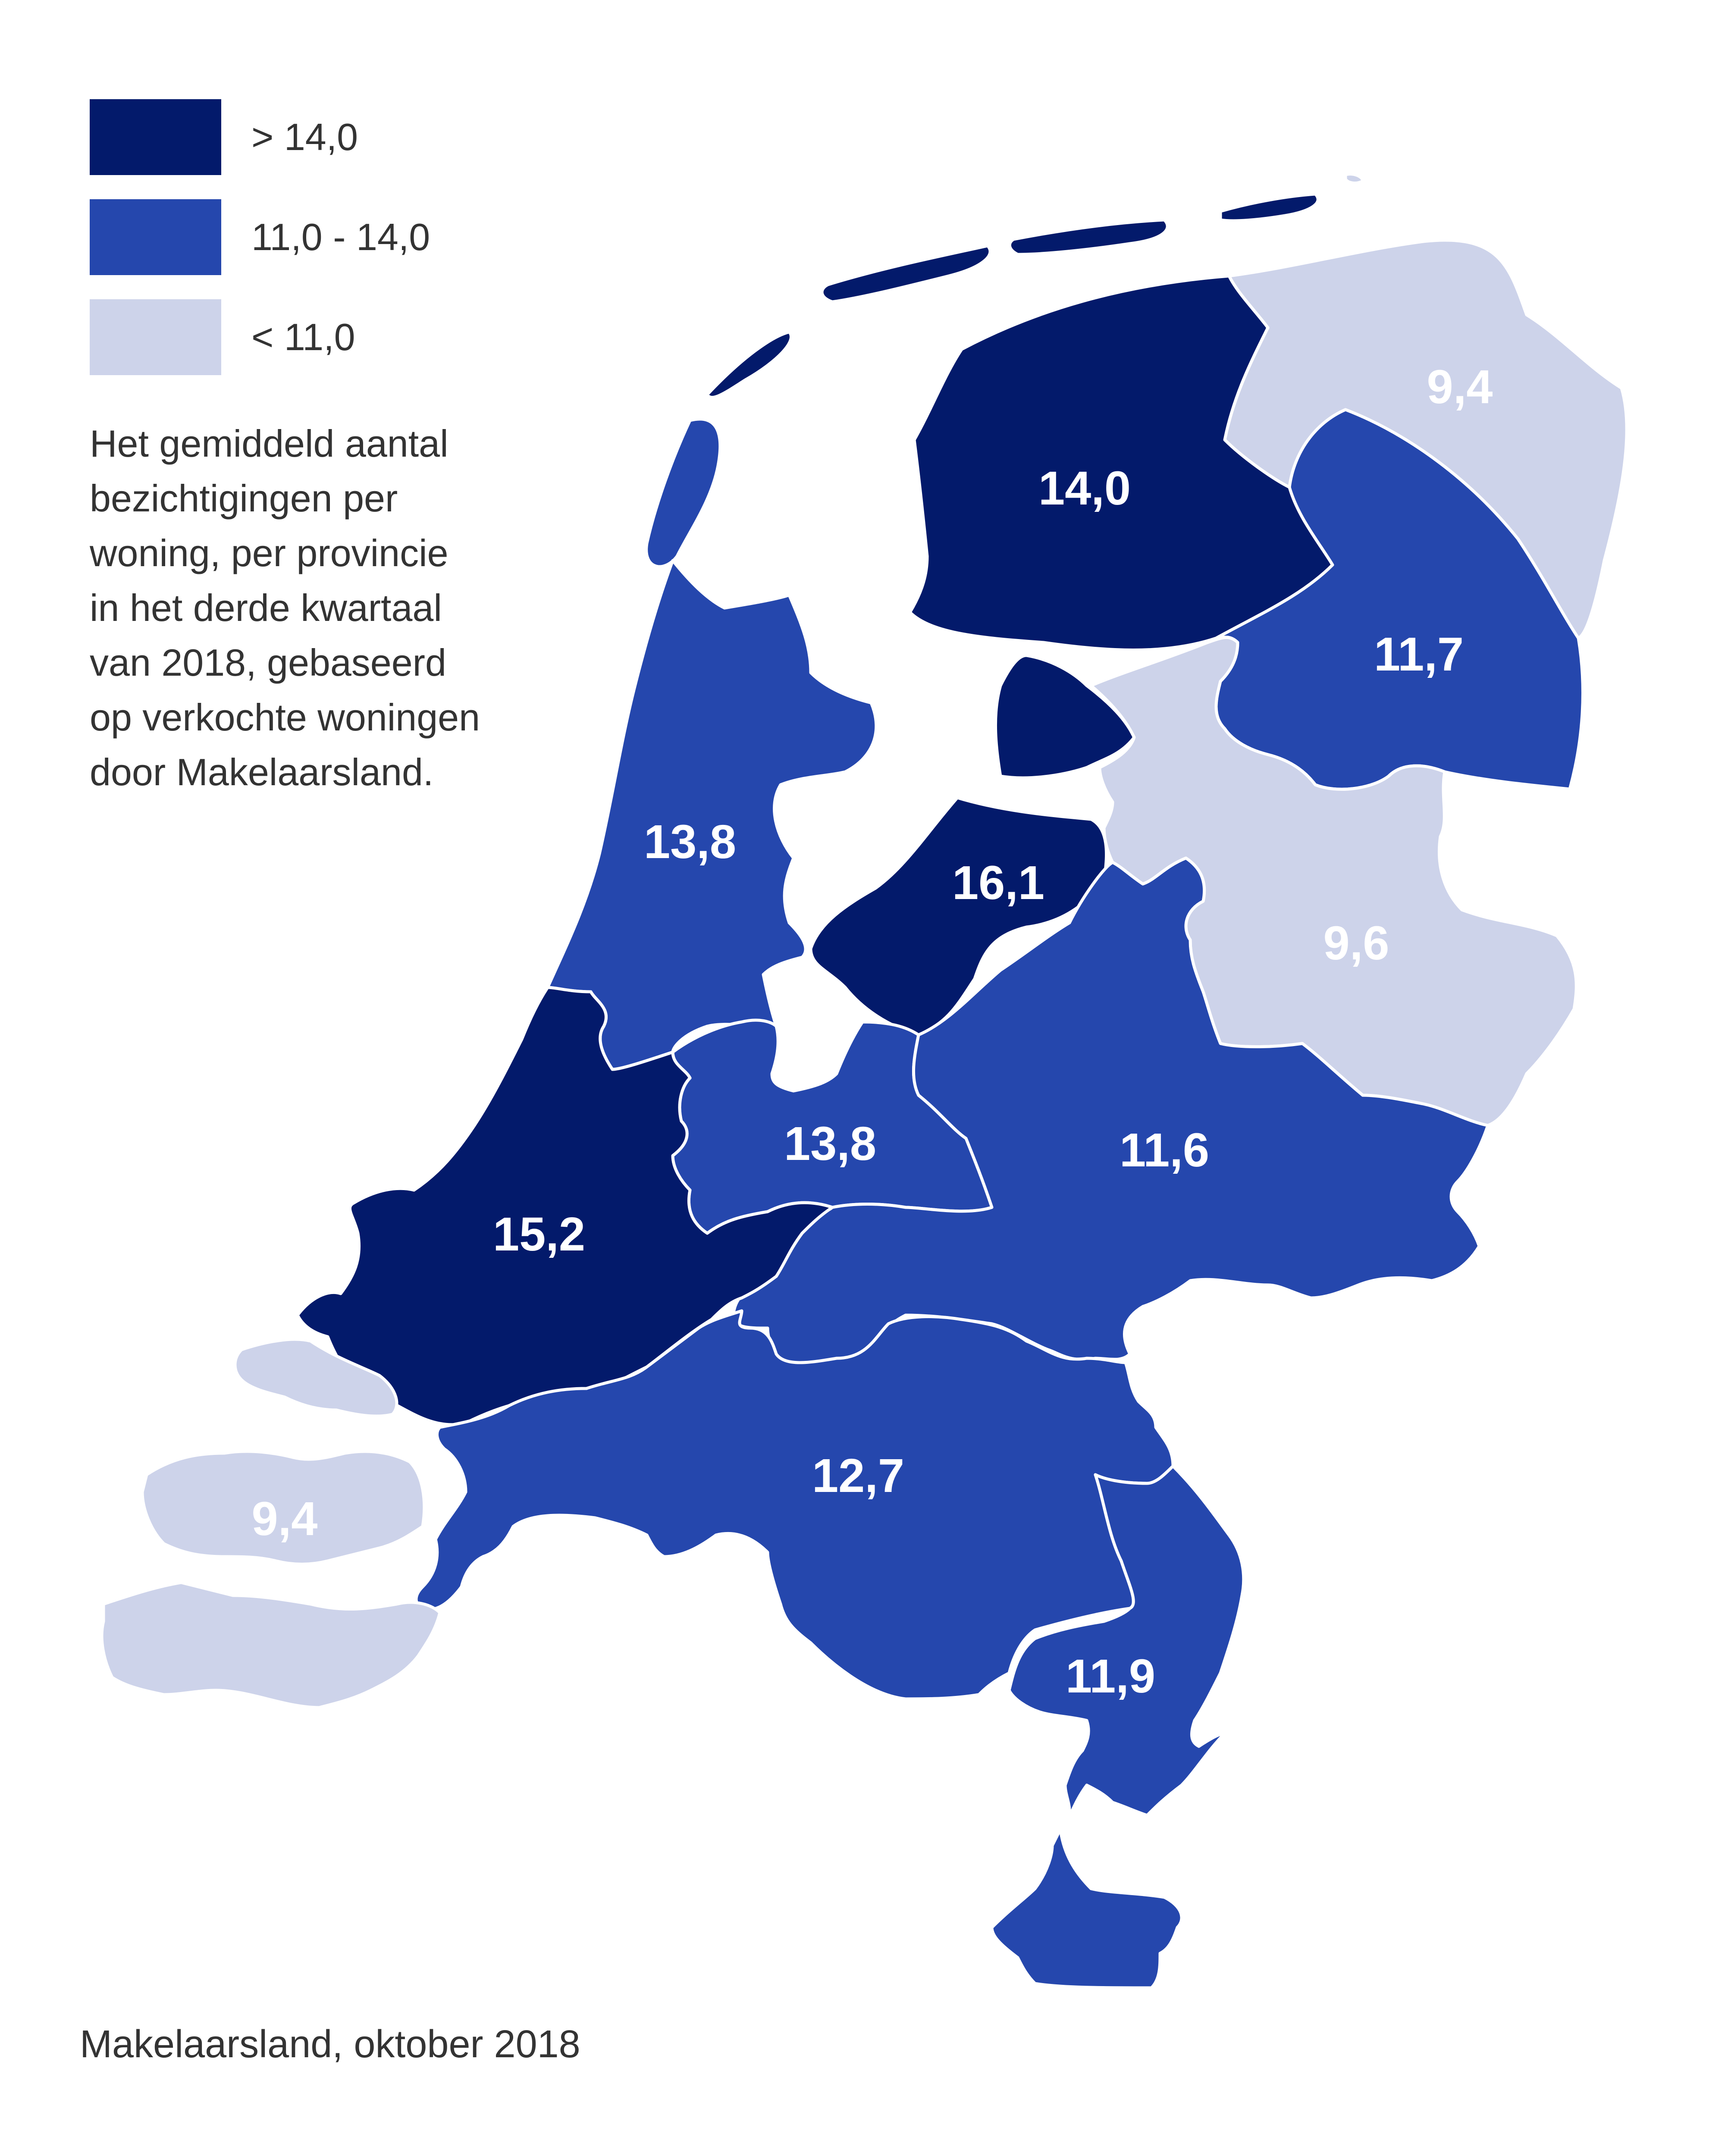  Describe the element at coordinates (330, 2044) in the screenshot. I see `source-credit: Makelaarsland, oktober 2018` at that location.